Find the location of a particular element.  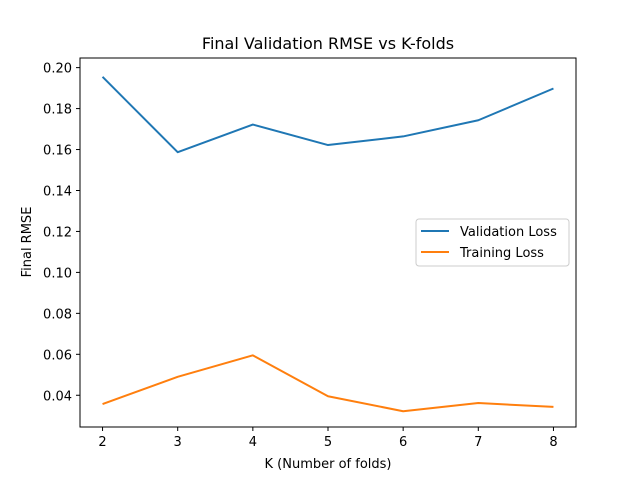

y-tick-label: 0.18 is located at coordinates (57, 110).